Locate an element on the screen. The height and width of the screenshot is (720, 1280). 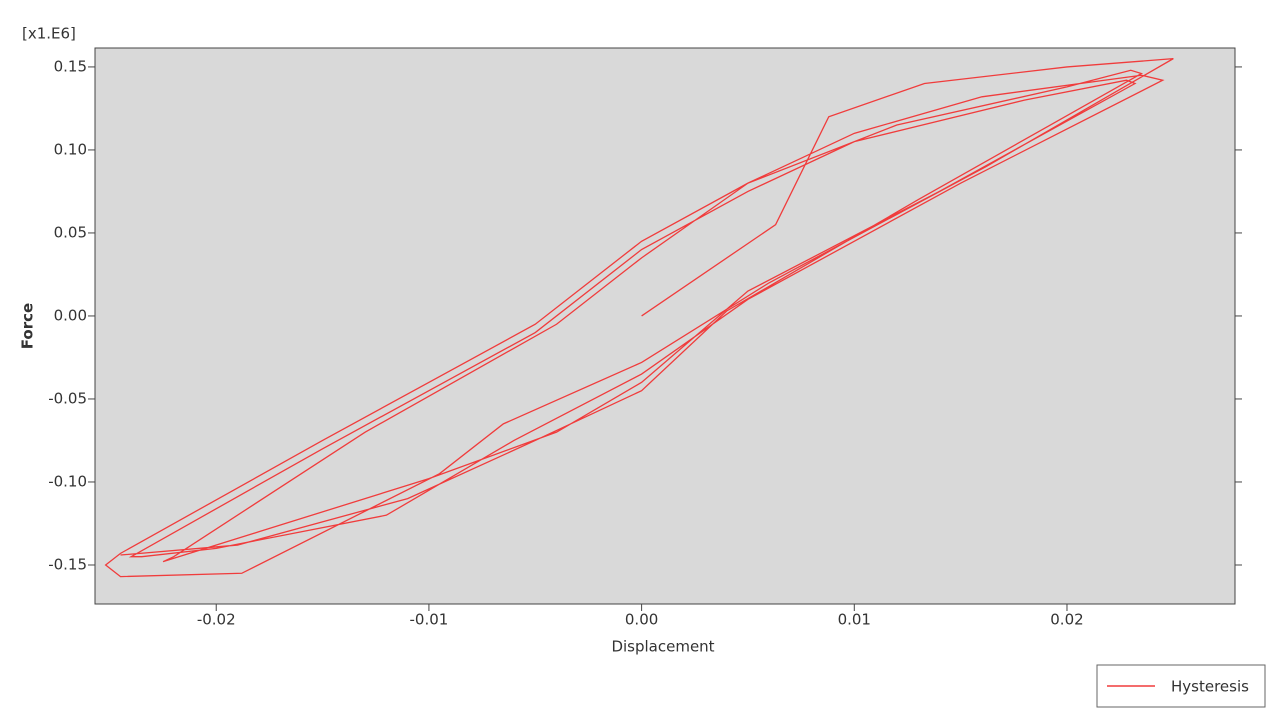
x-tick-label: 0.00 is located at coordinates (641, 620).